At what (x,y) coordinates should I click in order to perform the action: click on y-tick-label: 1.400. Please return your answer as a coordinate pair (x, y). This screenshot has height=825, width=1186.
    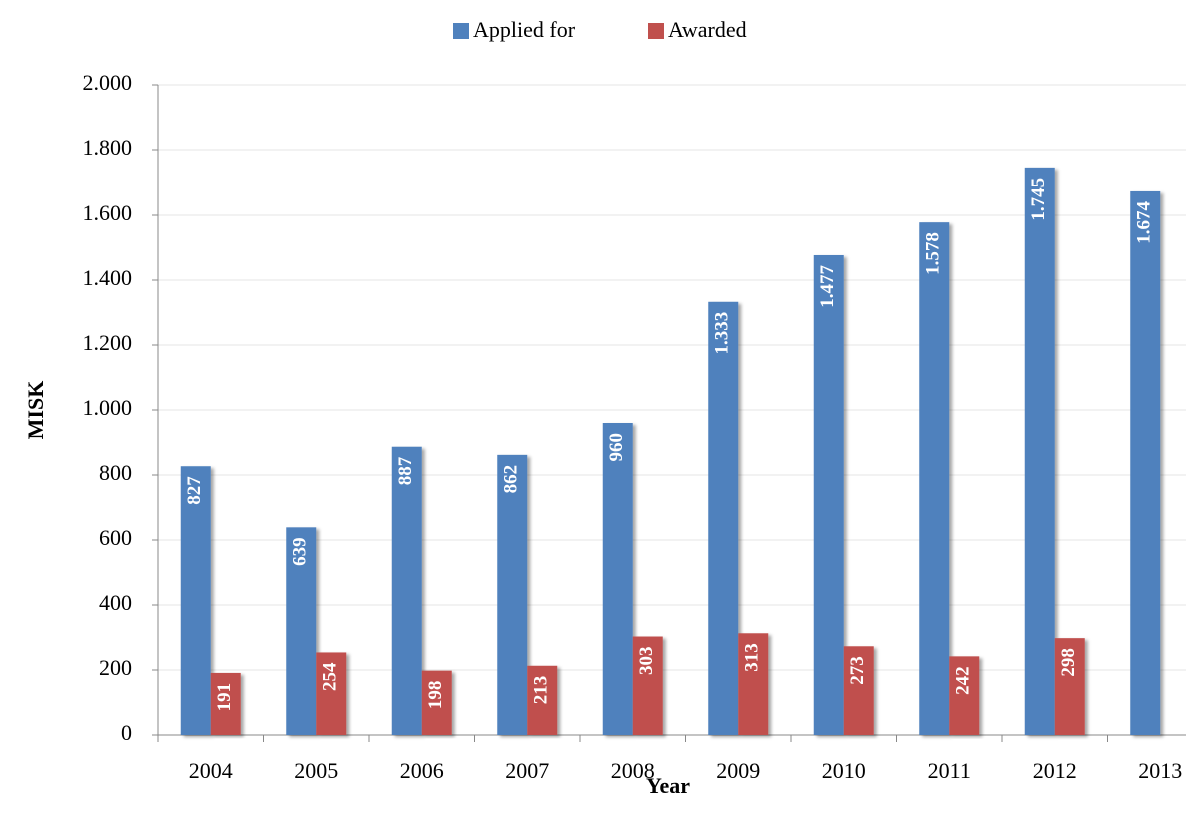
    Looking at the image, I should click on (108, 277).